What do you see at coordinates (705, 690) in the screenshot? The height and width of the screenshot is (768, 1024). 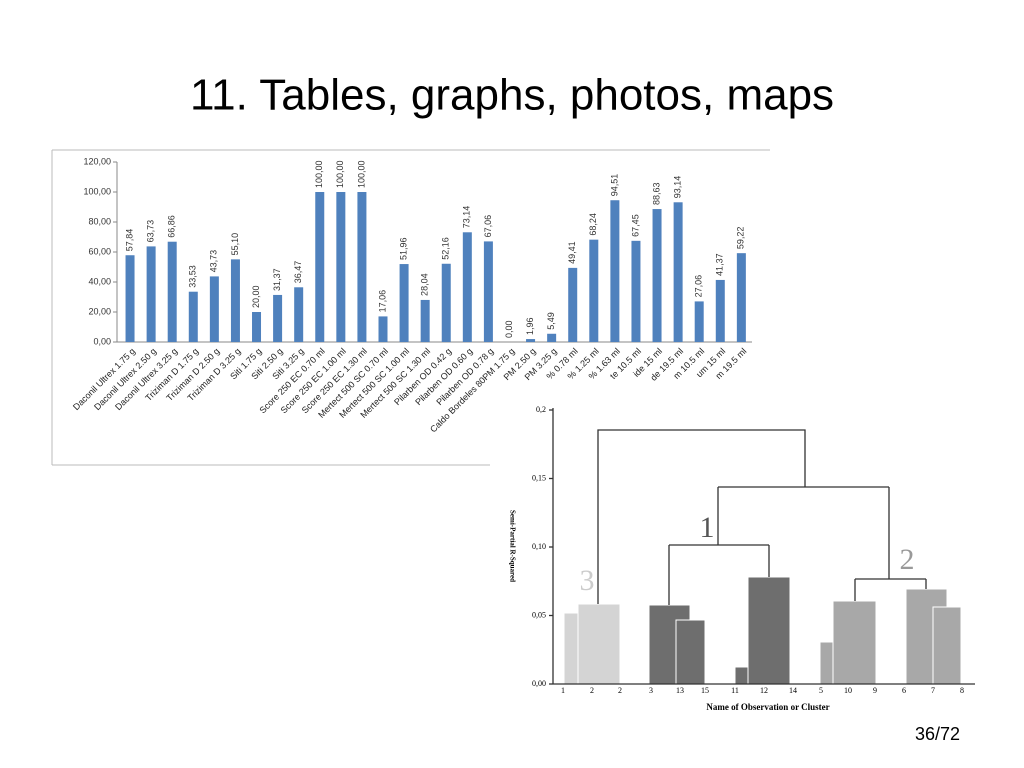 I see `leaf-label: 15` at bounding box center [705, 690].